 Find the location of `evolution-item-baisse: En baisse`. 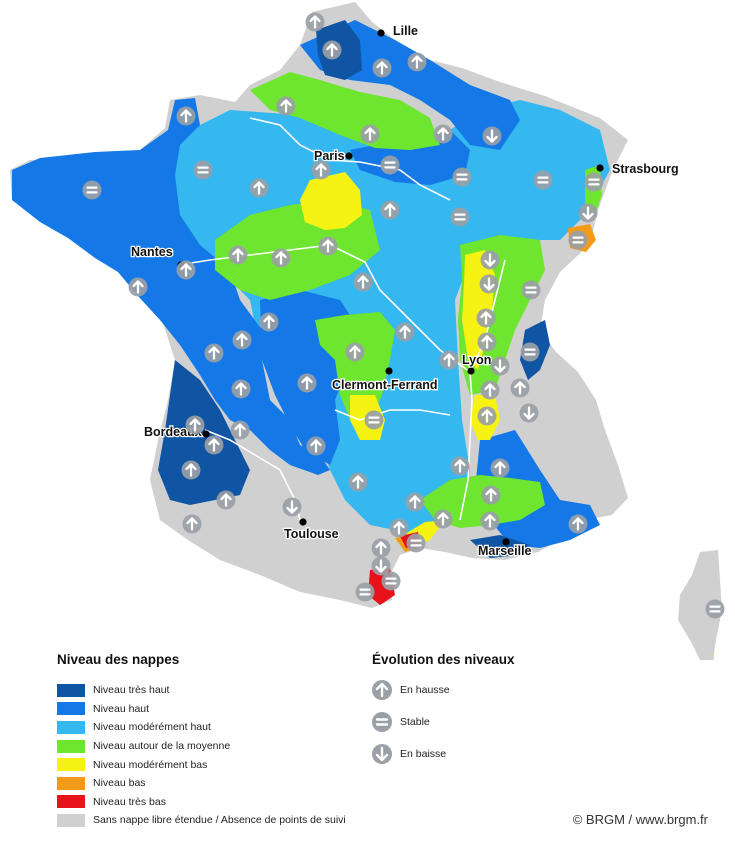

evolution-item-baisse: En baisse is located at coordinates (411, 754).